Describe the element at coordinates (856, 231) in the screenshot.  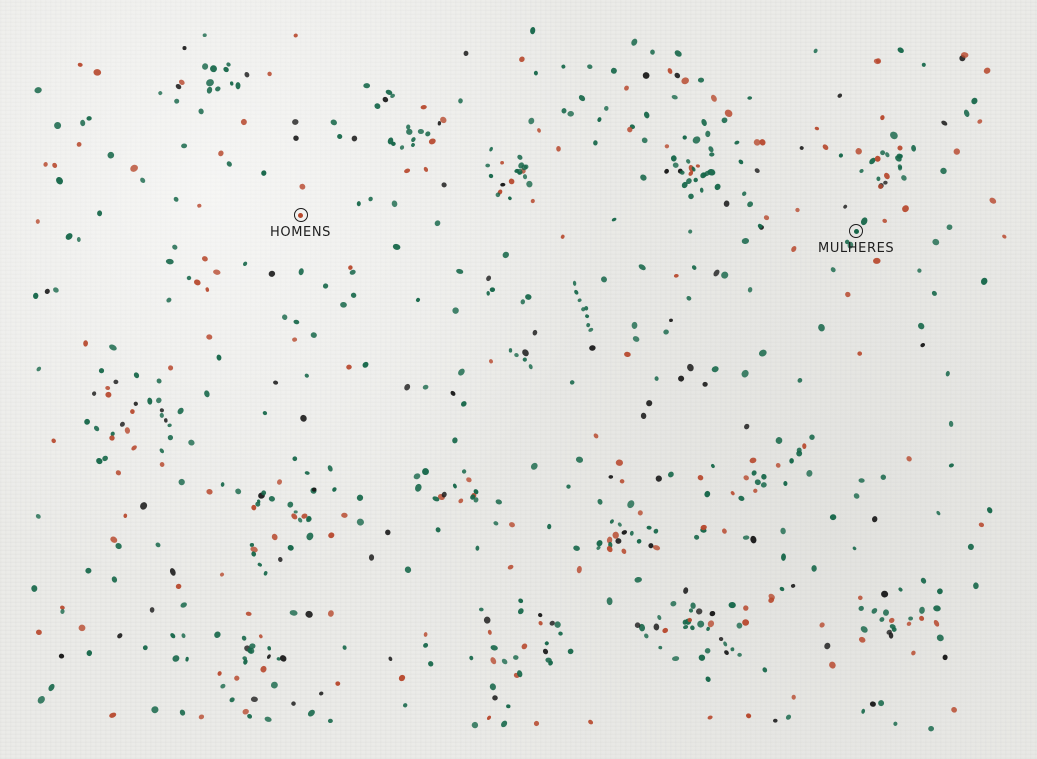
I see `green-center-dot` at that location.